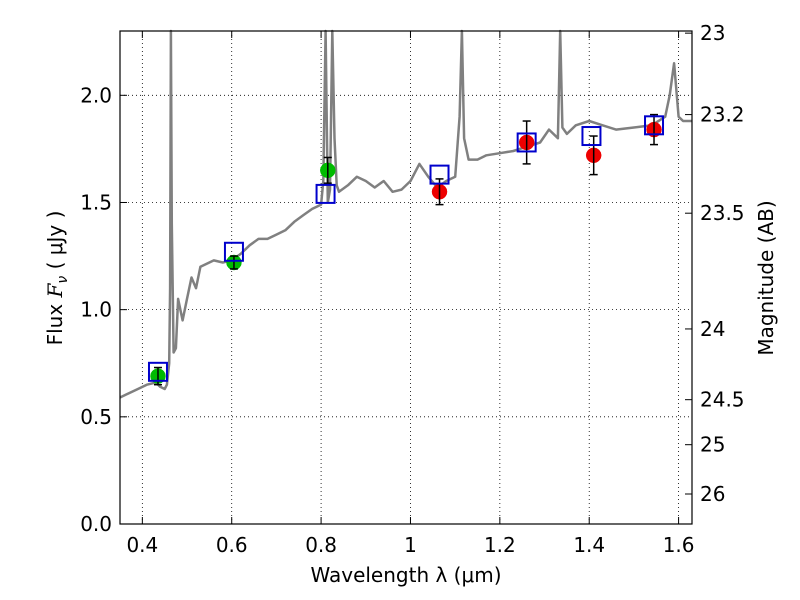 This screenshot has width=800, height=600. I want to click on y-tick-label: 2.0, so click(96, 95).